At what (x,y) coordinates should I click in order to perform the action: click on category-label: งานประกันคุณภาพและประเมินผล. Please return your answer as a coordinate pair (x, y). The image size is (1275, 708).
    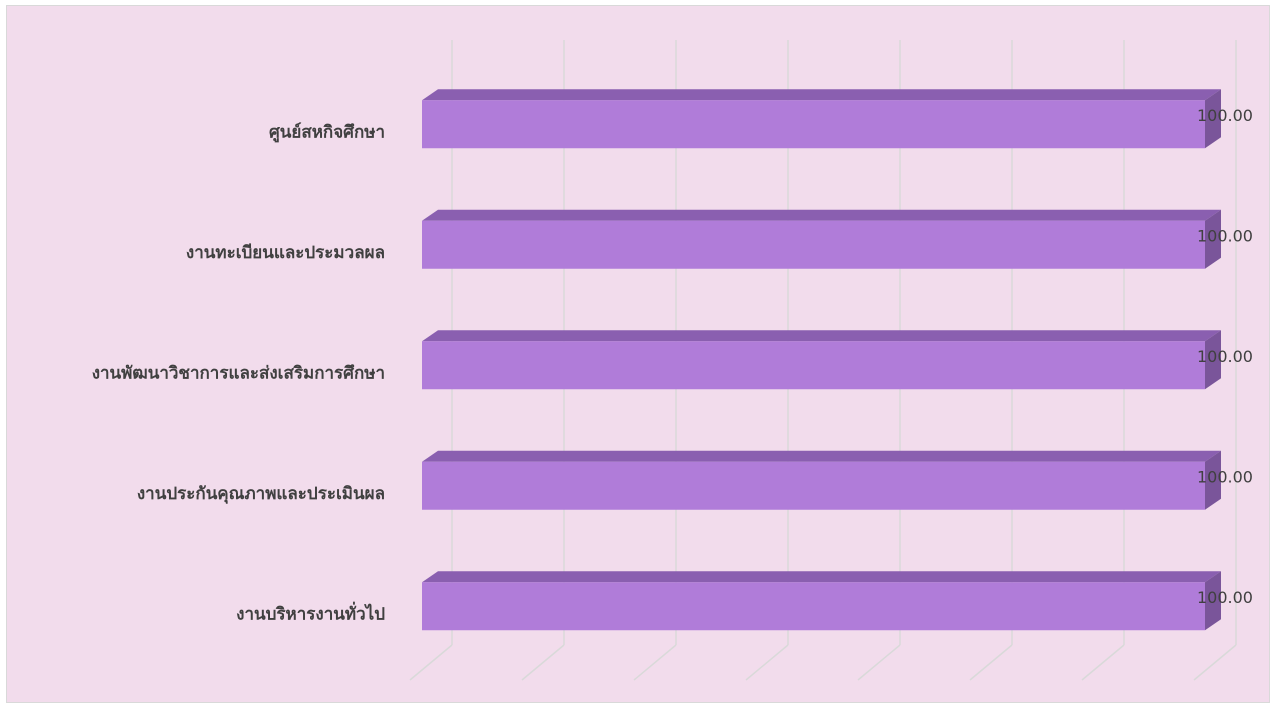
    Looking at the image, I should click on (261, 494).